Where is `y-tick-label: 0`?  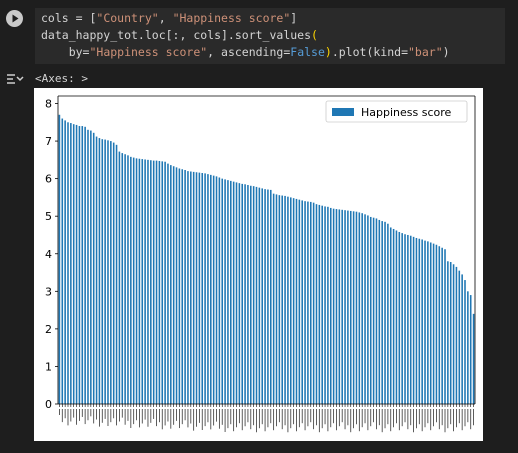
y-tick-label: 0 is located at coordinates (48, 404).